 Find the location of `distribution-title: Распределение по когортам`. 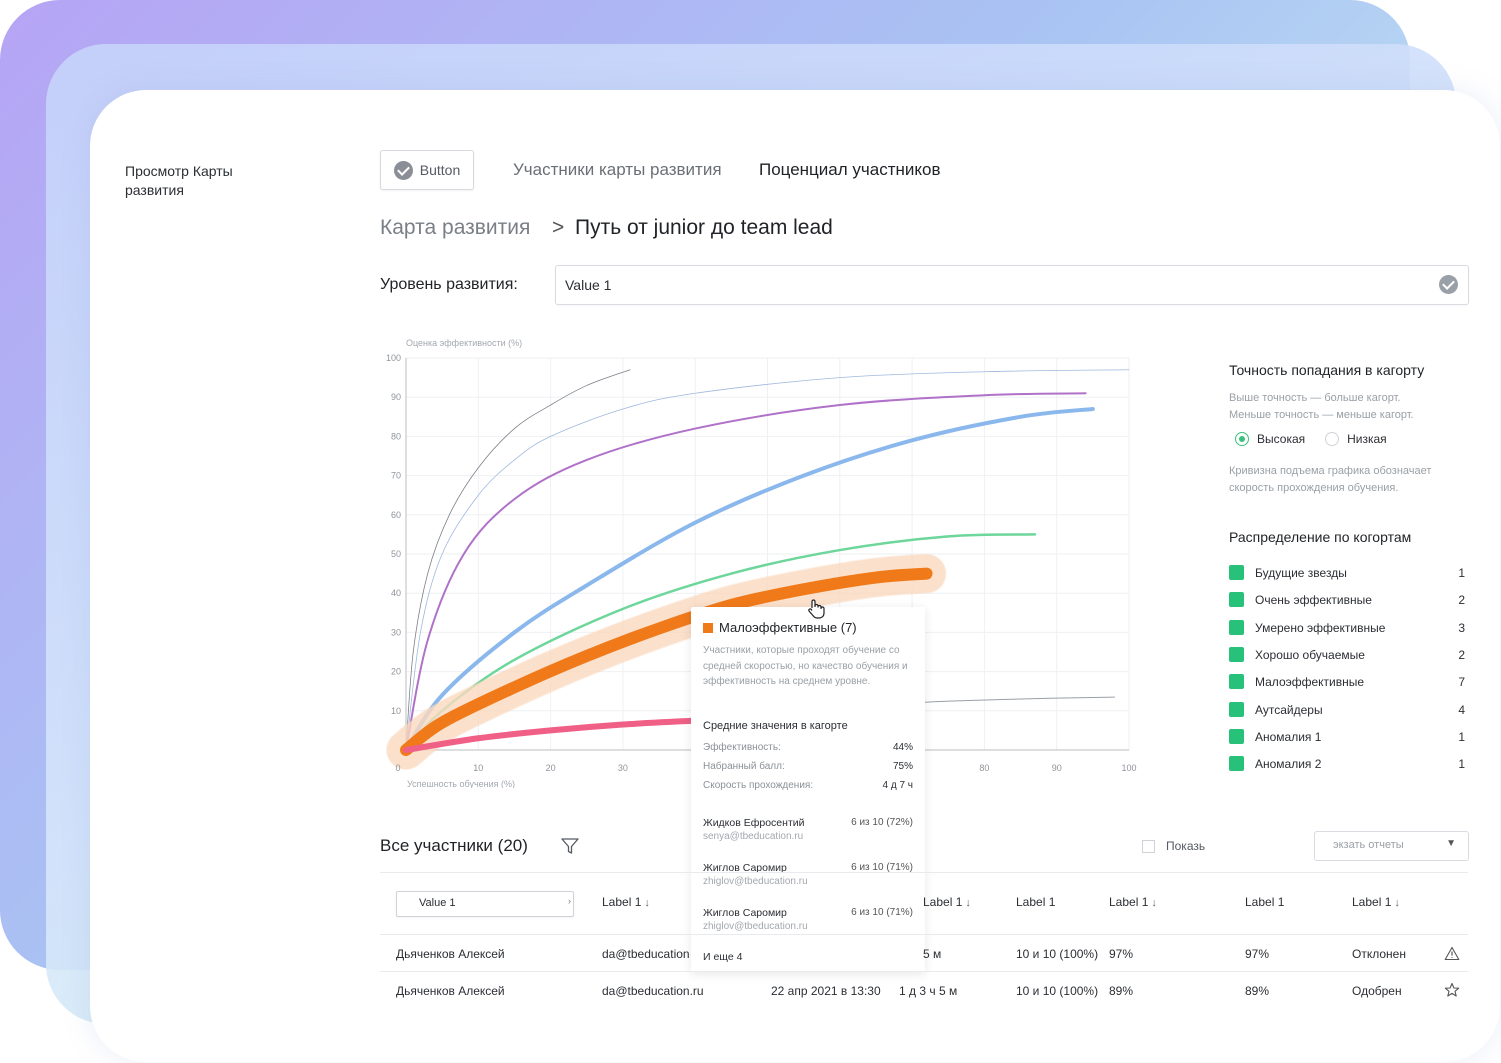

distribution-title: Распределение по когортам is located at coordinates (1320, 537).